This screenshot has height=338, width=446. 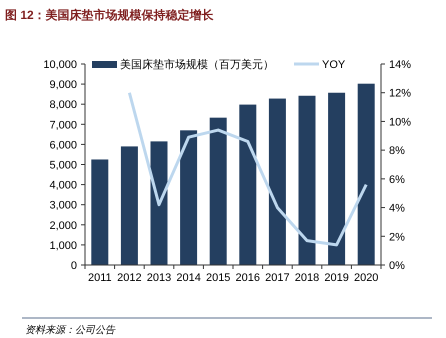 What do you see at coordinates (63, 186) in the screenshot?
I see `y-tick-label: 4,000` at bounding box center [63, 186].